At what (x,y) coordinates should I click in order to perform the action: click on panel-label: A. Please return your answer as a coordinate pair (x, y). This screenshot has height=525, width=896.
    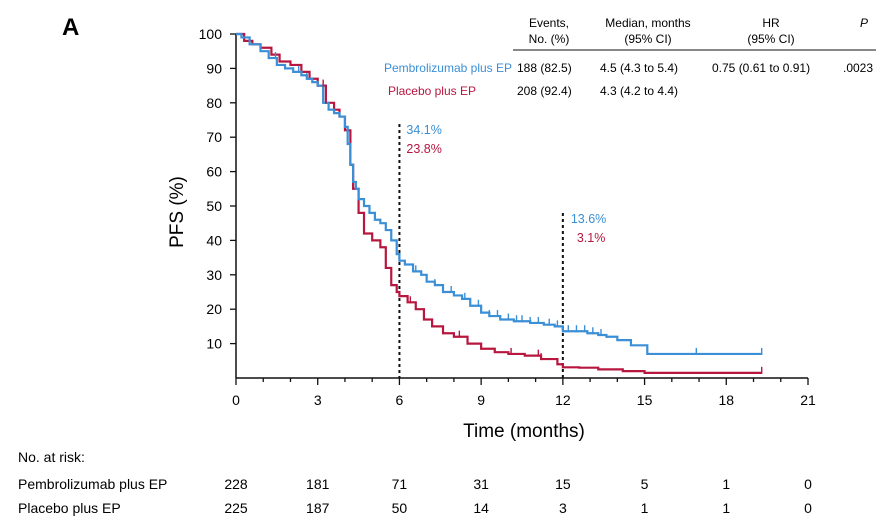
    Looking at the image, I should click on (70, 27).